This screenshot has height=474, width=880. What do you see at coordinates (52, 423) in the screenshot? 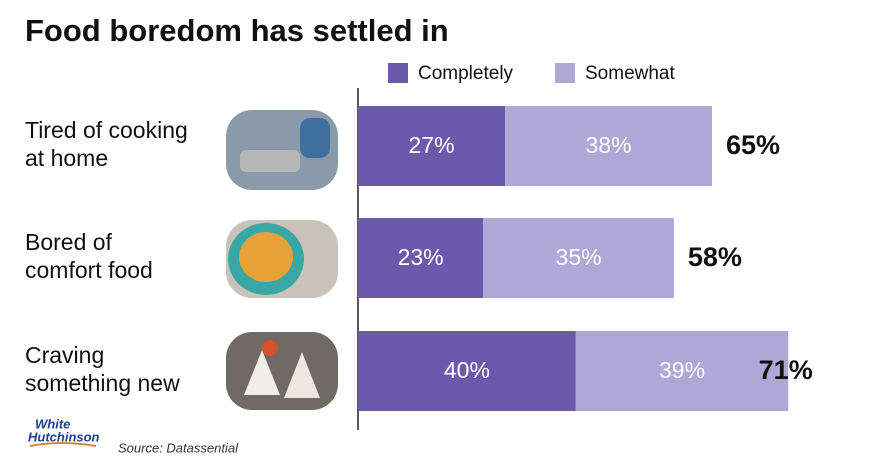
I see `logo: White` at bounding box center [52, 423].